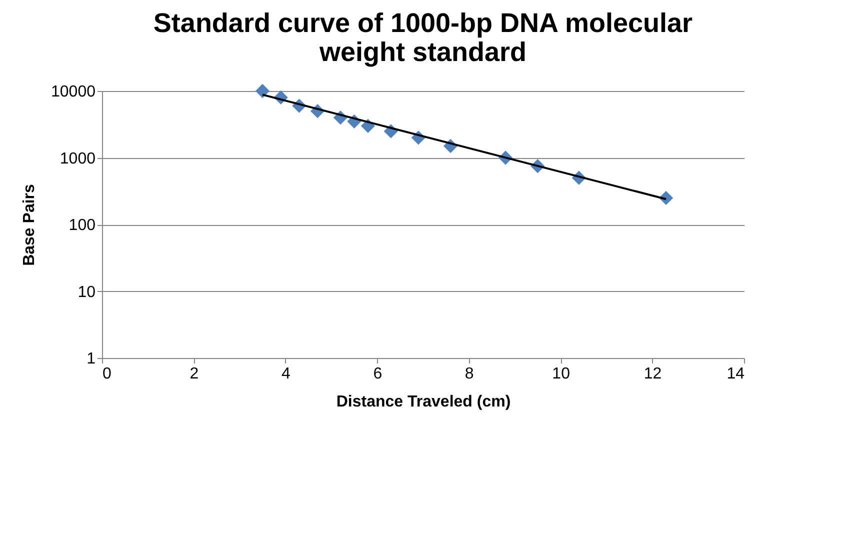 The height and width of the screenshot is (538, 847). Describe the element at coordinates (82, 225) in the screenshot. I see `y-tick-label: 100` at that location.